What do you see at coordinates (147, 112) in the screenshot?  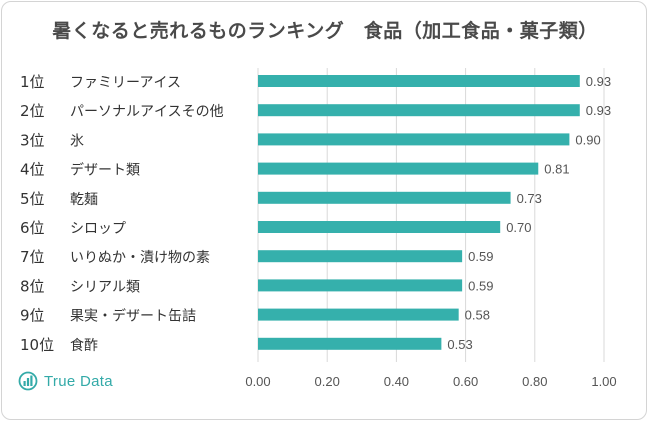 I see `category-name-label: パーソナルアイスその他` at bounding box center [147, 112].